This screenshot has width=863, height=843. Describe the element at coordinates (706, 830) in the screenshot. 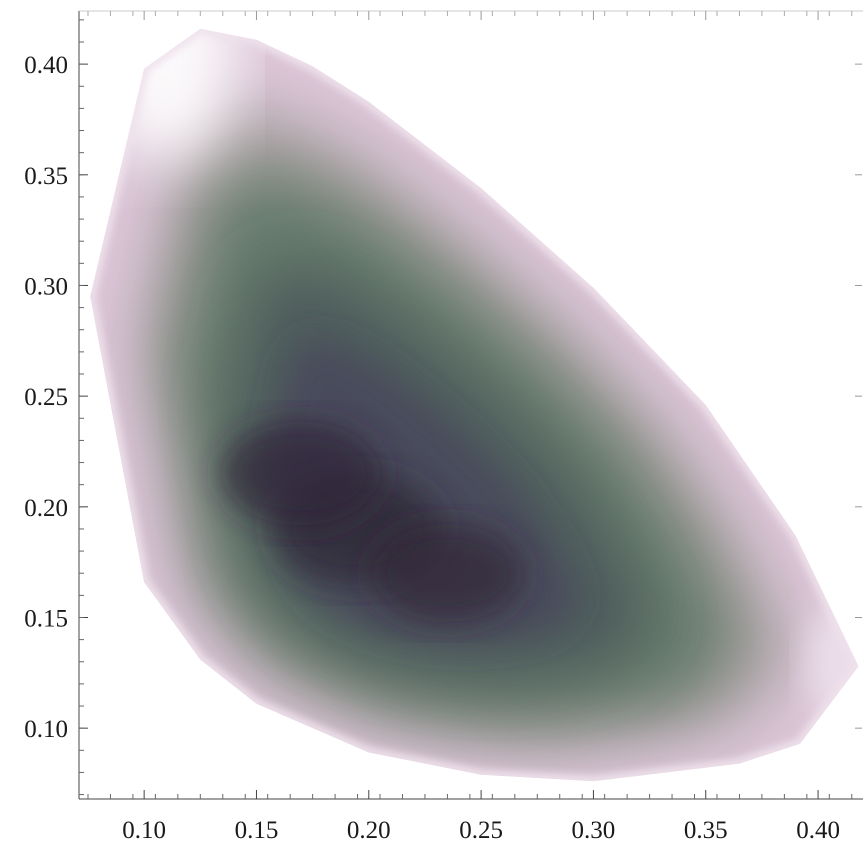

I see `x-tick-label: 0.35` at that location.